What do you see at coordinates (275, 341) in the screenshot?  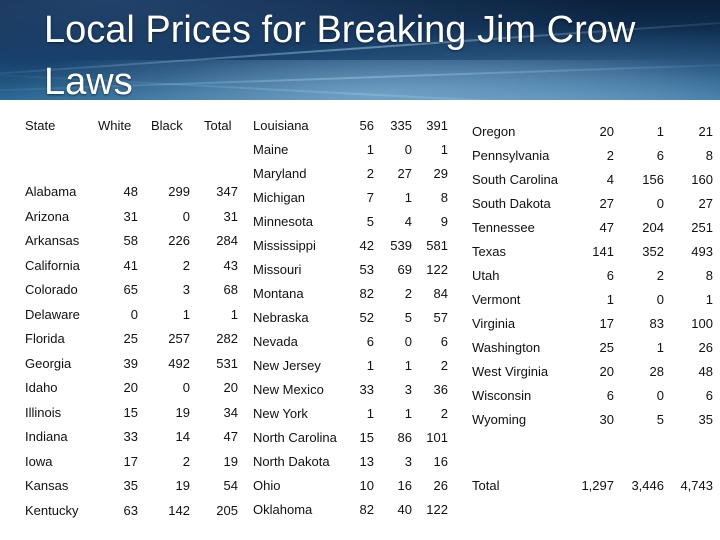 I see `state-name: Nevada` at bounding box center [275, 341].